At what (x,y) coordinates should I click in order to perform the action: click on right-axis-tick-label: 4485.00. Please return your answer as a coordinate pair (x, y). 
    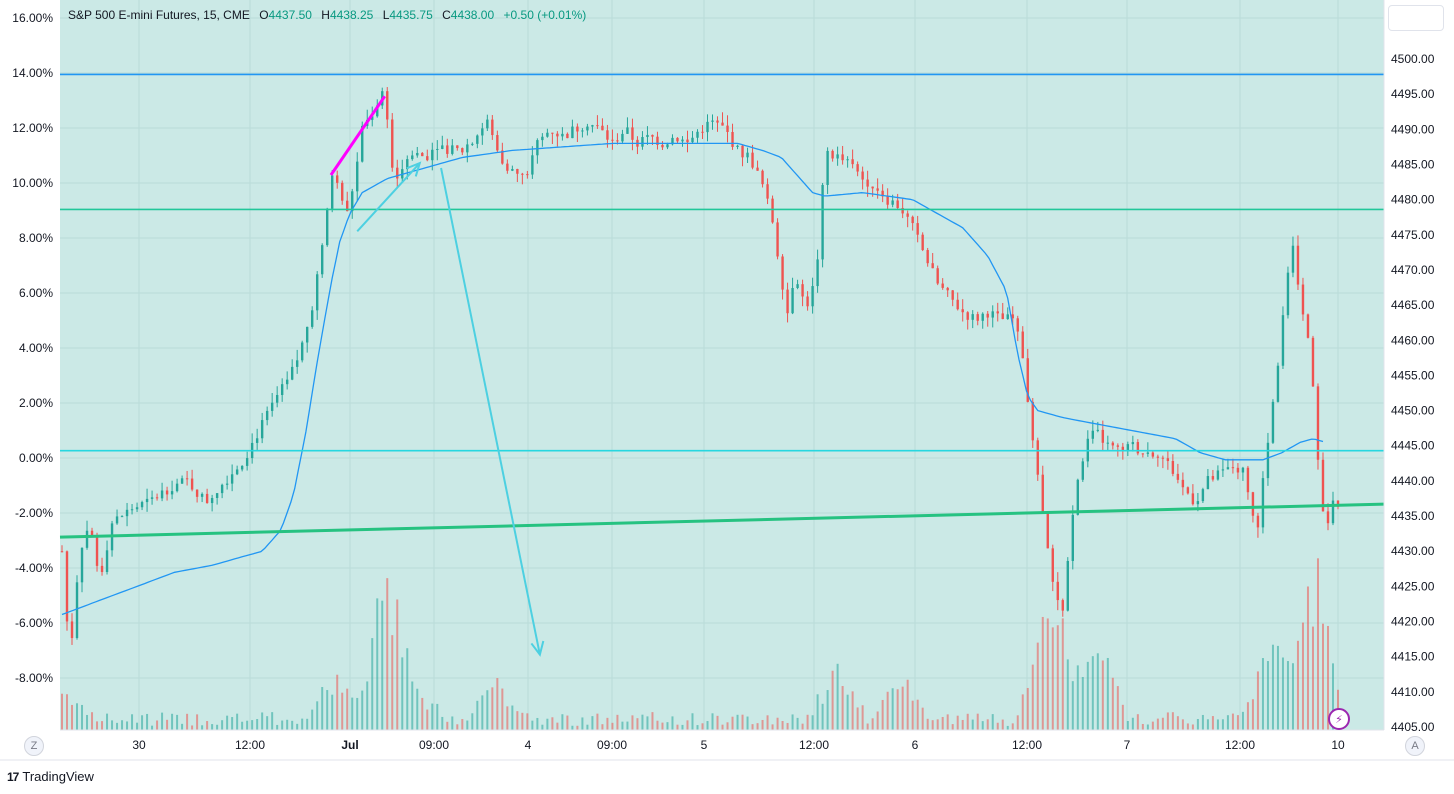
    Looking at the image, I should click on (1413, 164).